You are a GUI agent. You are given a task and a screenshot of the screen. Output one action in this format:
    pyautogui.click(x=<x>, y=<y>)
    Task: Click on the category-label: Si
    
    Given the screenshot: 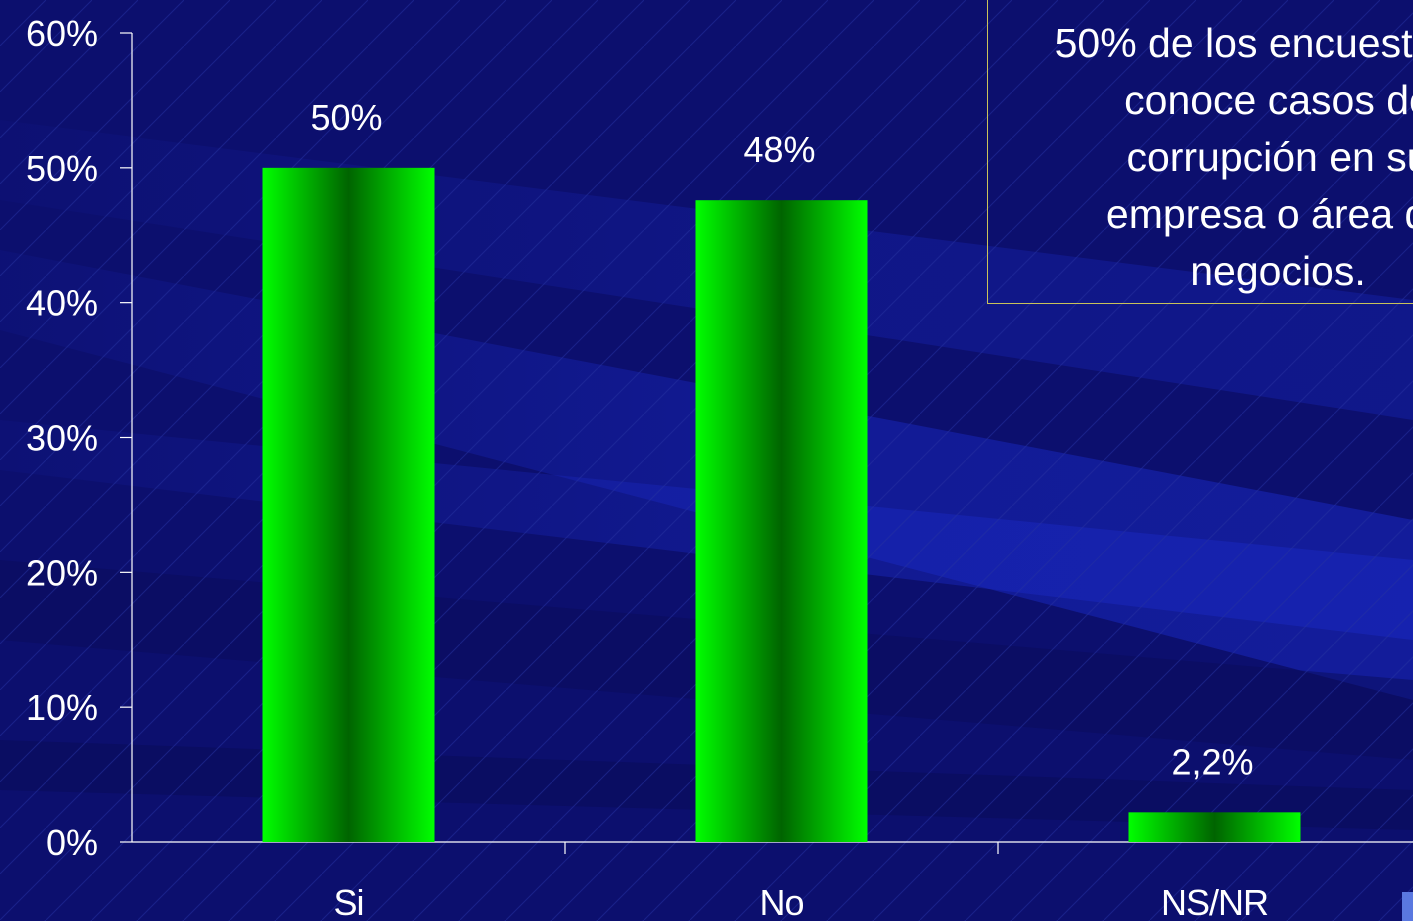 What is the action you would take?
    pyautogui.click(x=348, y=901)
    